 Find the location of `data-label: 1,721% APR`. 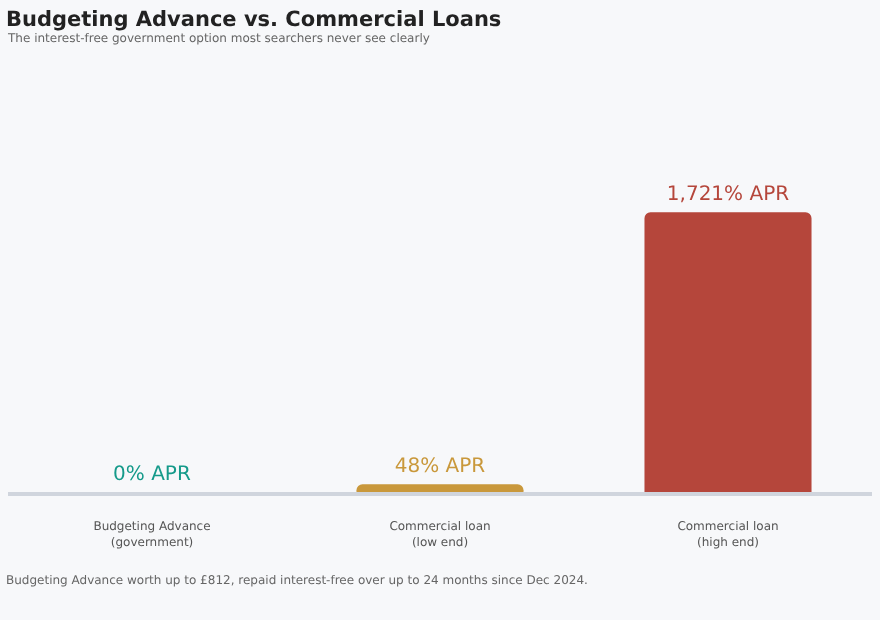

data-label: 1,721% APR is located at coordinates (728, 195).